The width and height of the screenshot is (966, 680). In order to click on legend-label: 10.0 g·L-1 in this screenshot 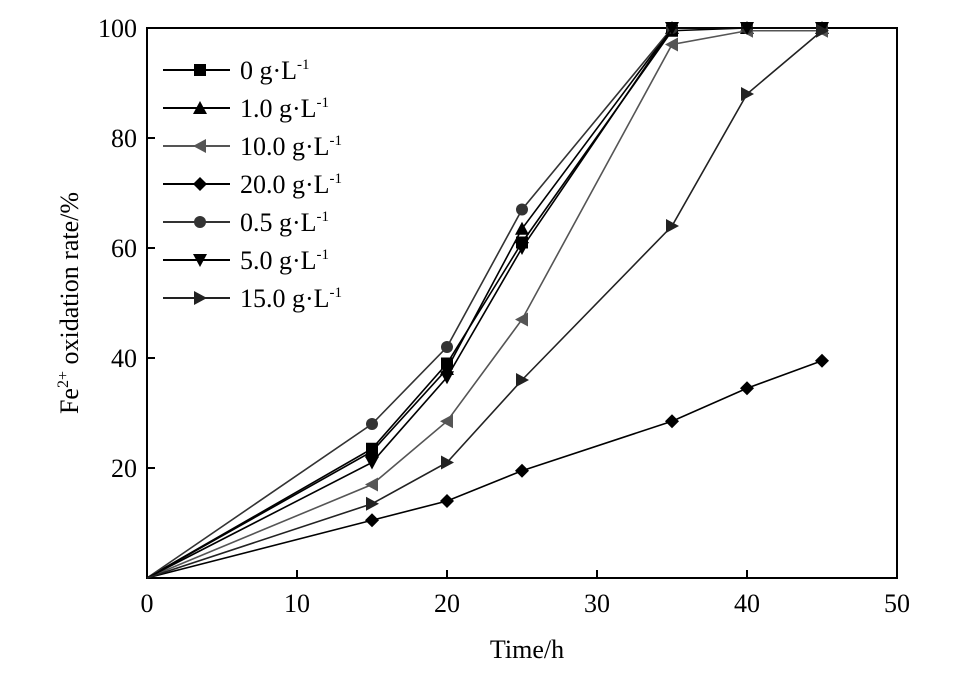, I will do `click(291, 146)`.